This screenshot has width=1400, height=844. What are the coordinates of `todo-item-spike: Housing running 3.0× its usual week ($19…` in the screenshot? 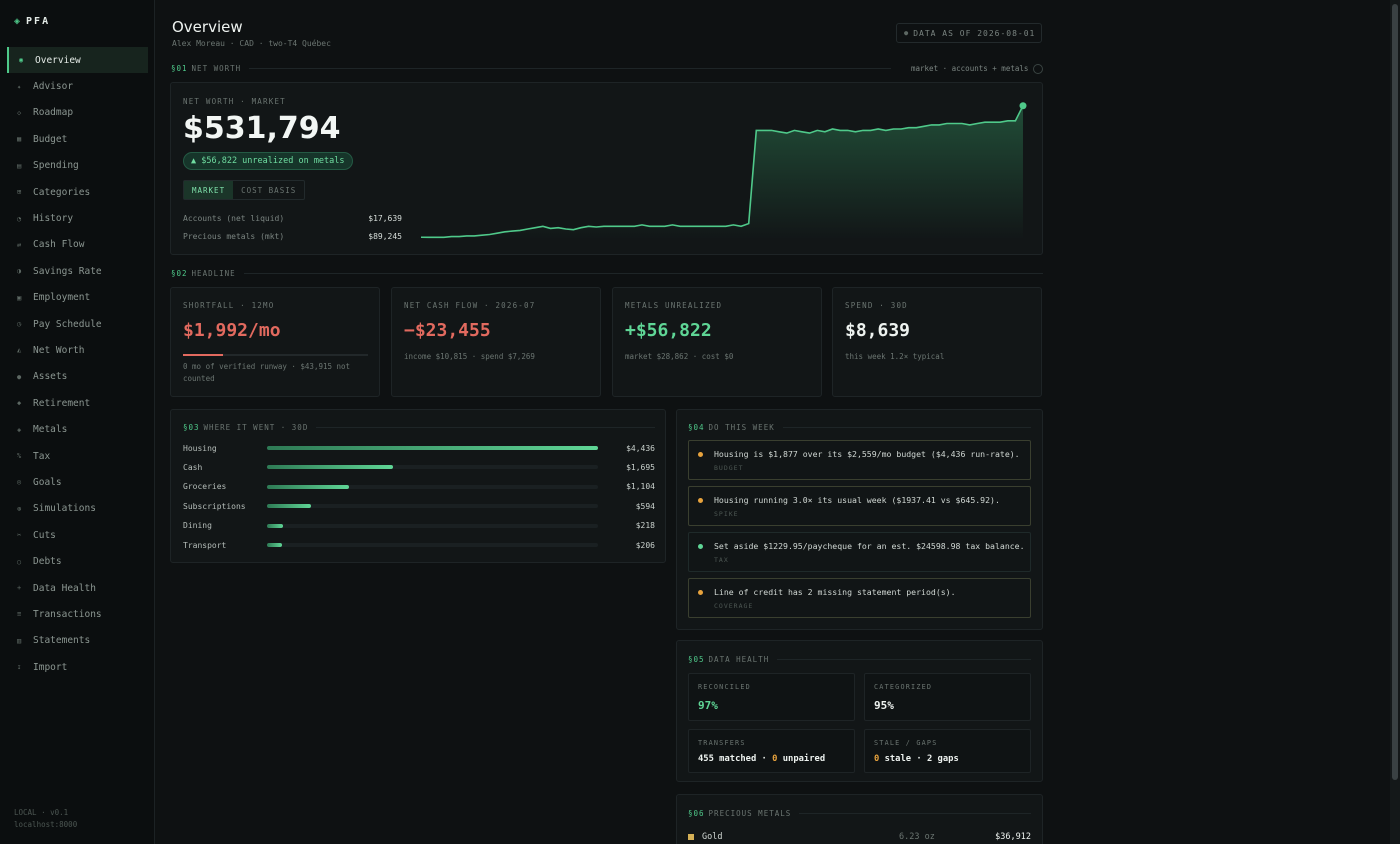 It's located at (859, 506).